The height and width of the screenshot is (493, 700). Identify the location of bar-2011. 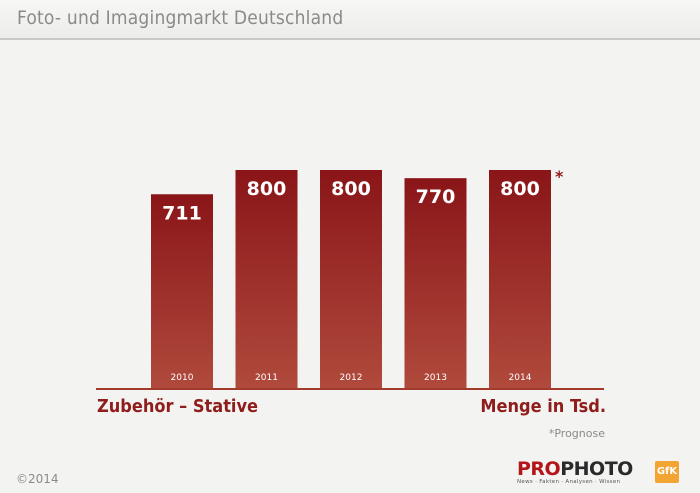
(266, 279).